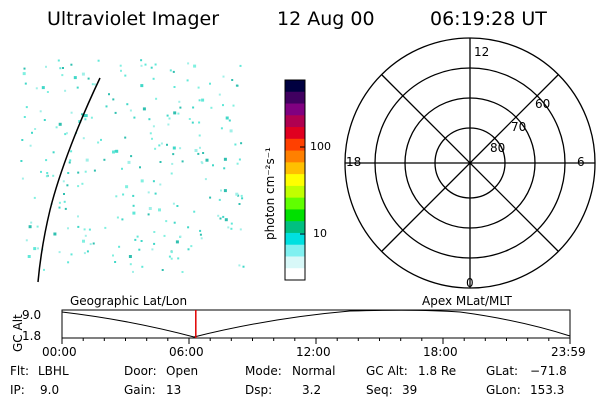 The image size is (600, 400). What do you see at coordinates (263, 371) in the screenshot?
I see `mode-label: Mode:` at bounding box center [263, 371].